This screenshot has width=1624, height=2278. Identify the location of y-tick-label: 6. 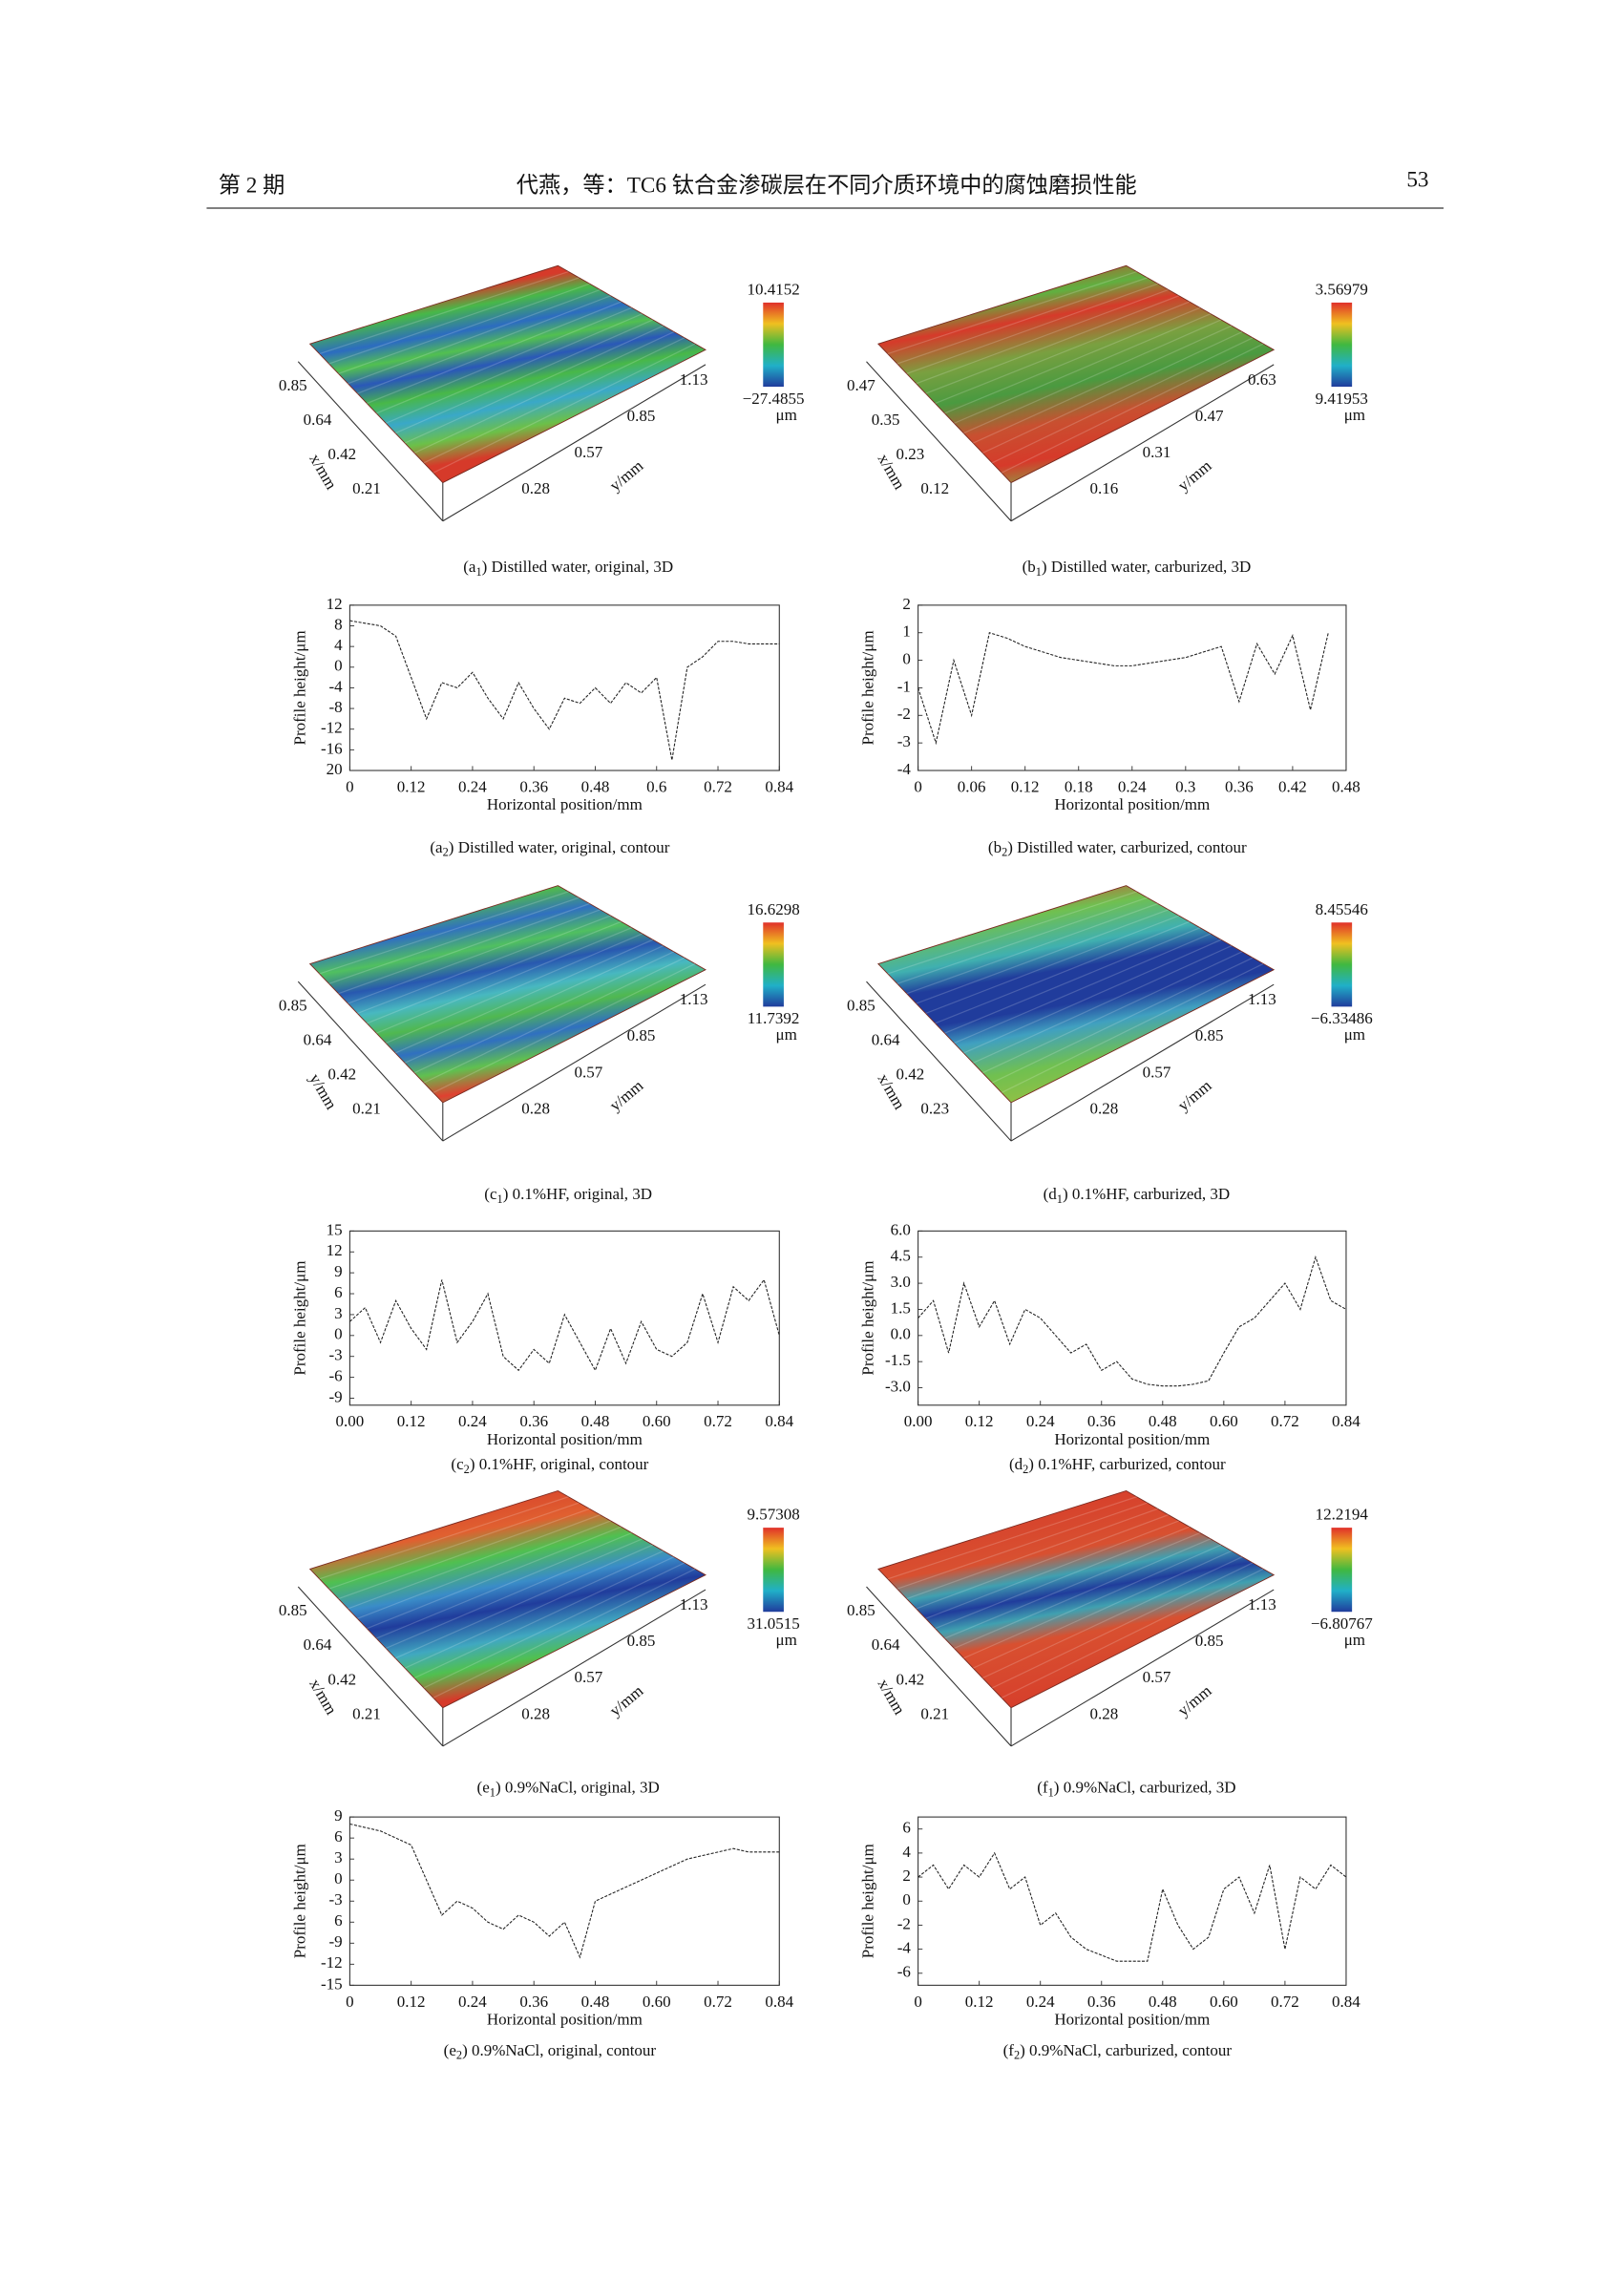
(338, 1920).